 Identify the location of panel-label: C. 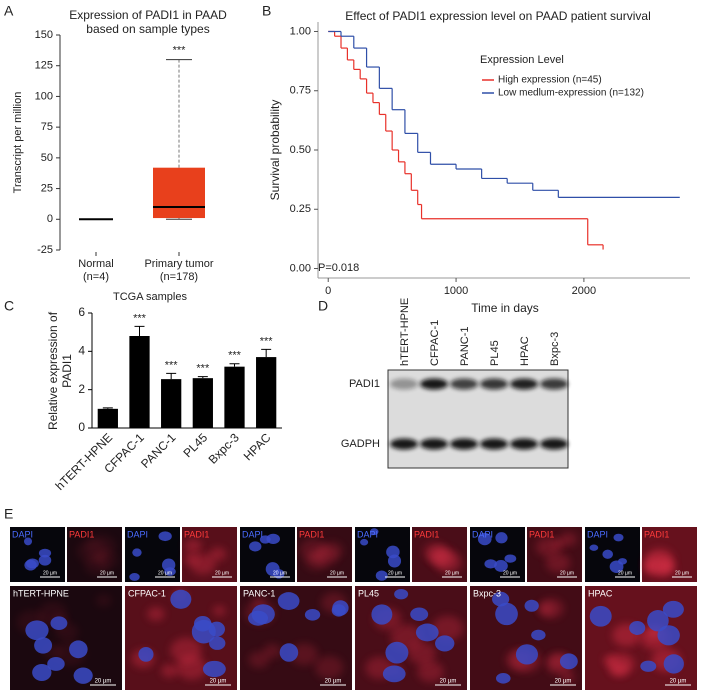
(9, 306).